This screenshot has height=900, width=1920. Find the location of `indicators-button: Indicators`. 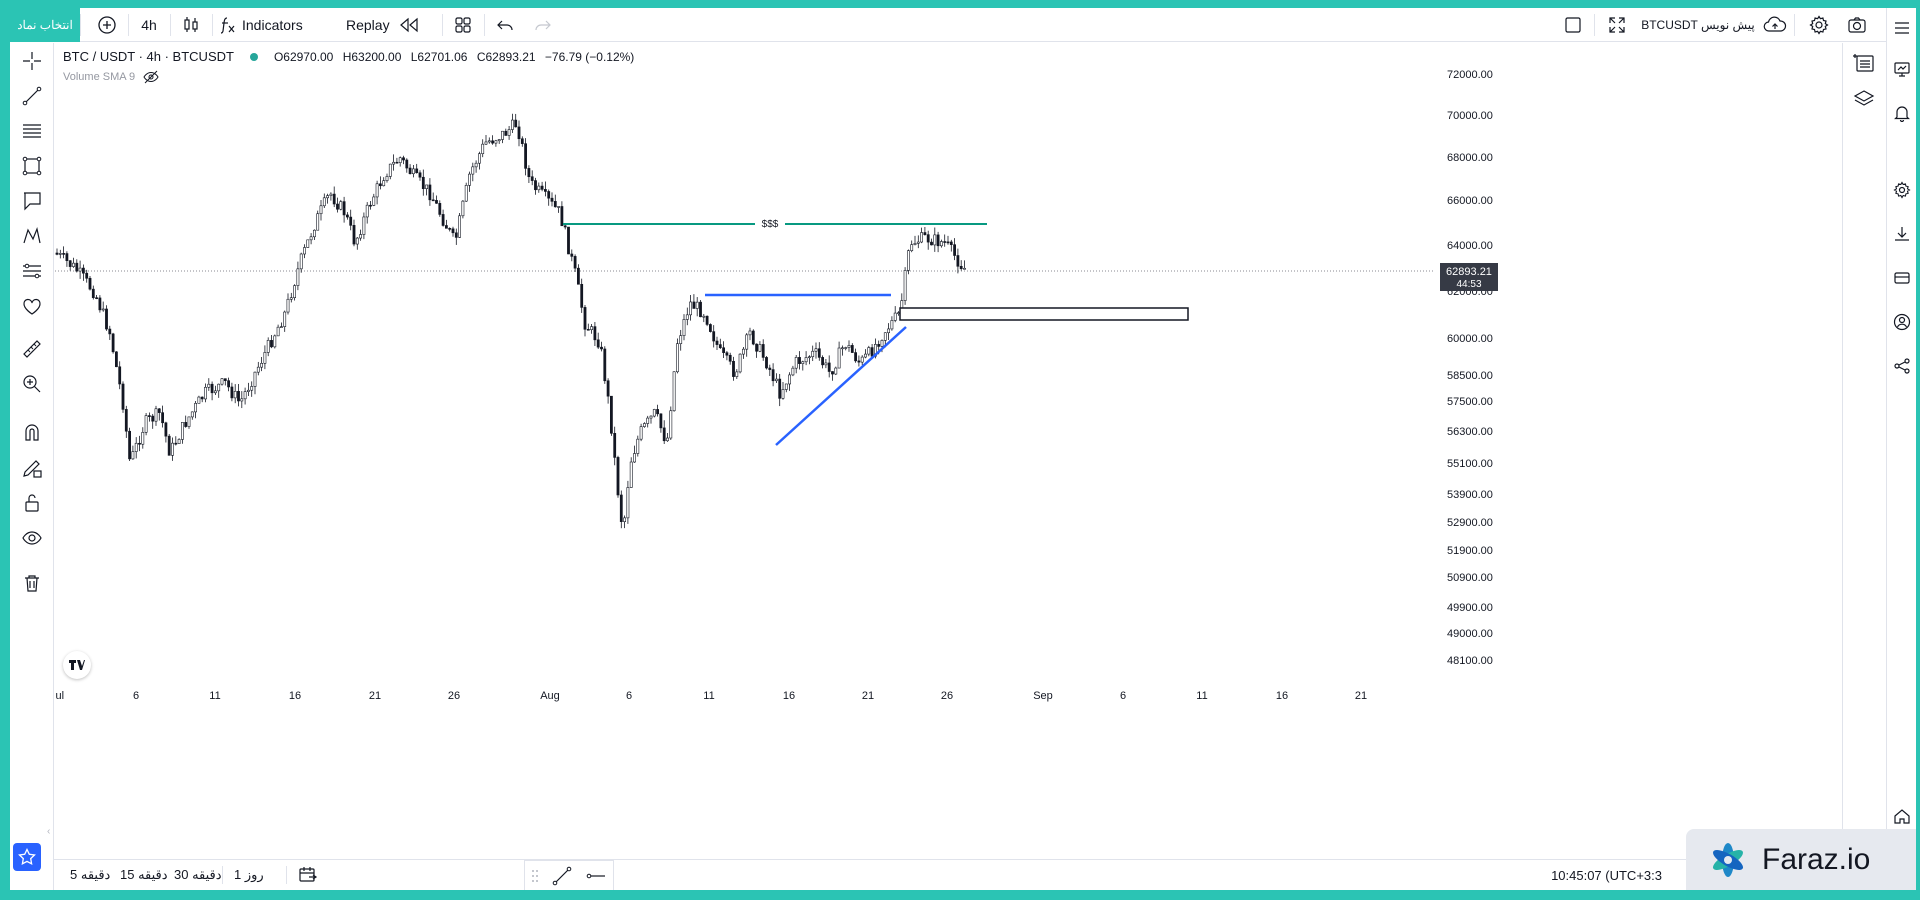

indicators-button: Indicators is located at coordinates (268, 25).